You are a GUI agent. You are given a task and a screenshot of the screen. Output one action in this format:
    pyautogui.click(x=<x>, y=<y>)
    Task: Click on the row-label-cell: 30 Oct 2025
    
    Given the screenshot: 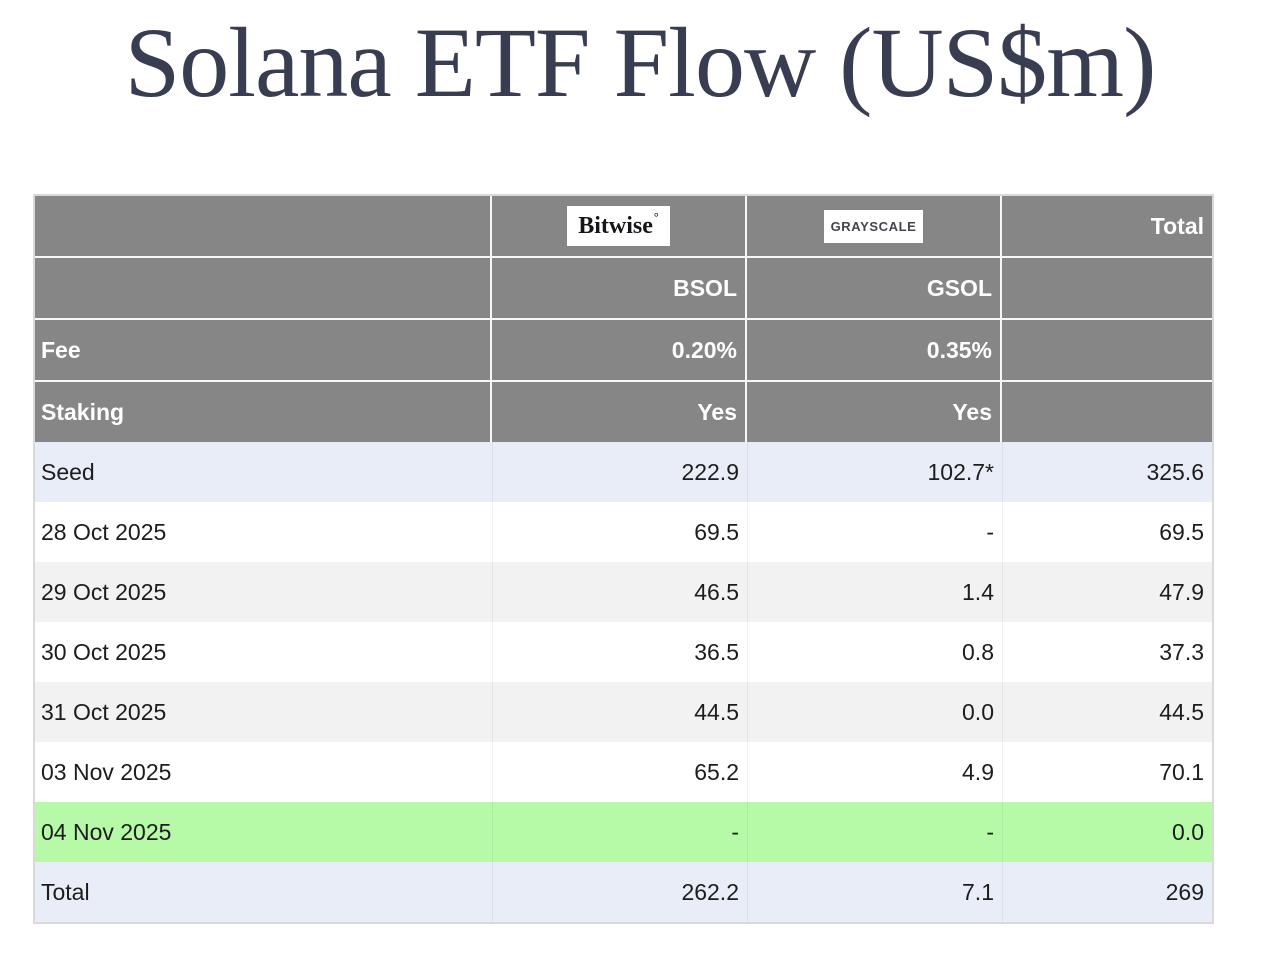 What is the action you would take?
    pyautogui.click(x=263, y=652)
    